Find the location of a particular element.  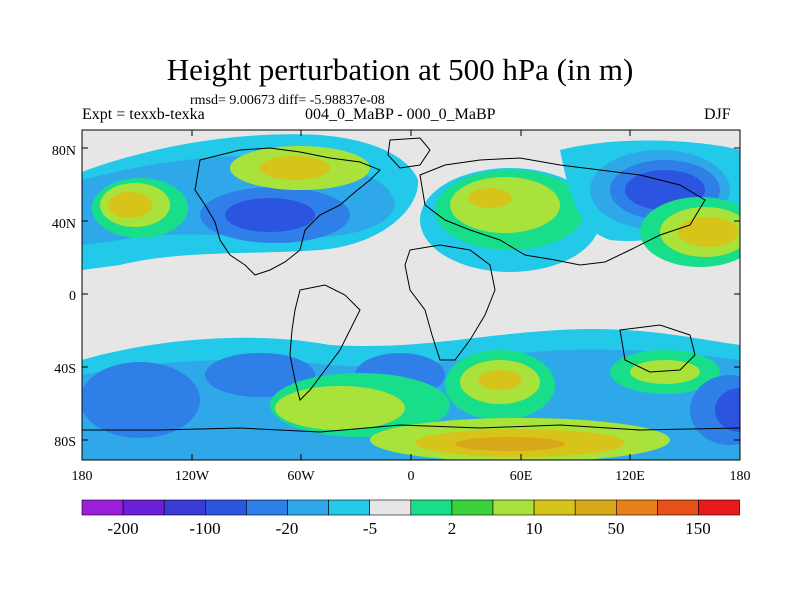

coast-greenland is located at coordinates (409, 153).